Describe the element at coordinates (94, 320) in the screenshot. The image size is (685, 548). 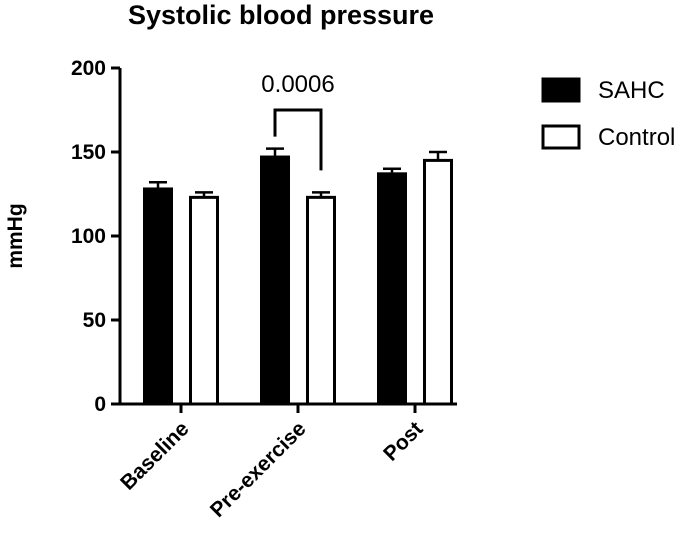
I see `y-tick-label: 50` at that location.